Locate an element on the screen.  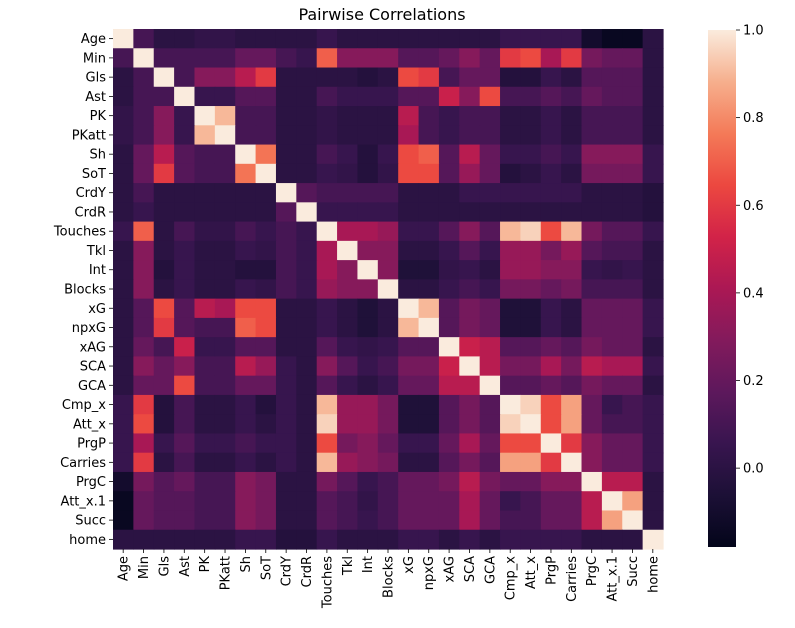
x-tick-label: CrdY is located at coordinates (287, 571).